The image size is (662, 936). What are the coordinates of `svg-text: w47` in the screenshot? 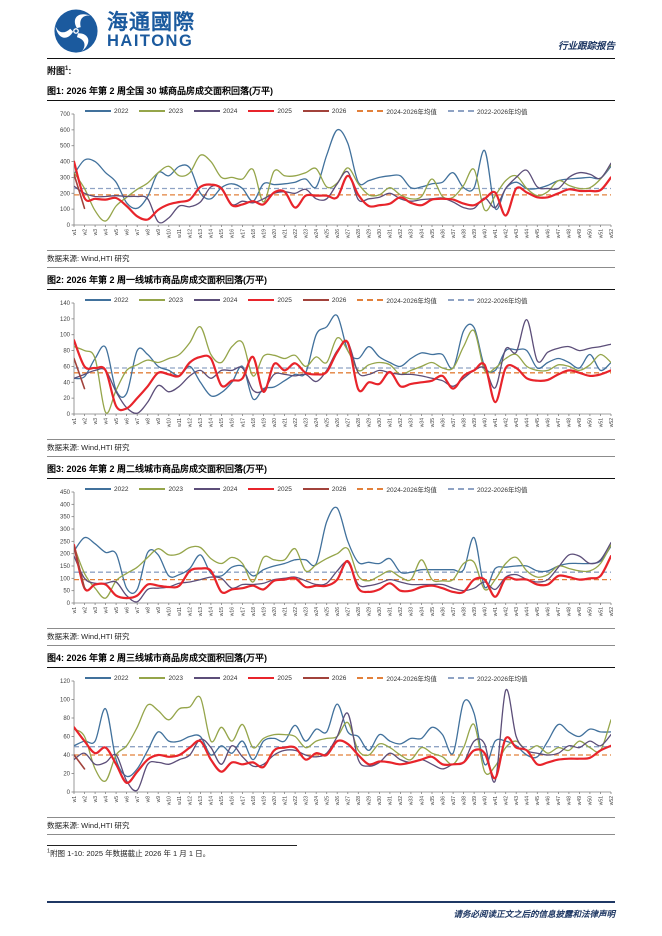 It's located at (559, 611).